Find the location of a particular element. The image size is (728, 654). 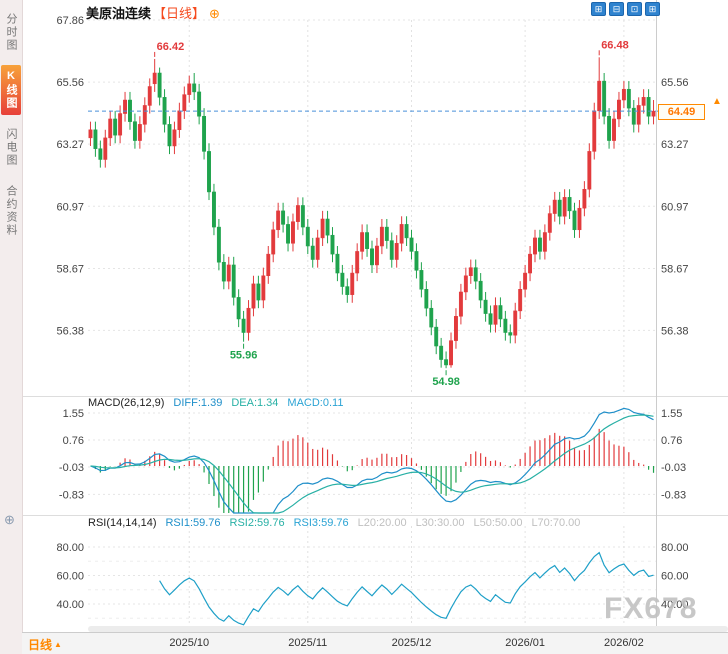

panel-expand-icon: ⊕ is located at coordinates (9, 519).